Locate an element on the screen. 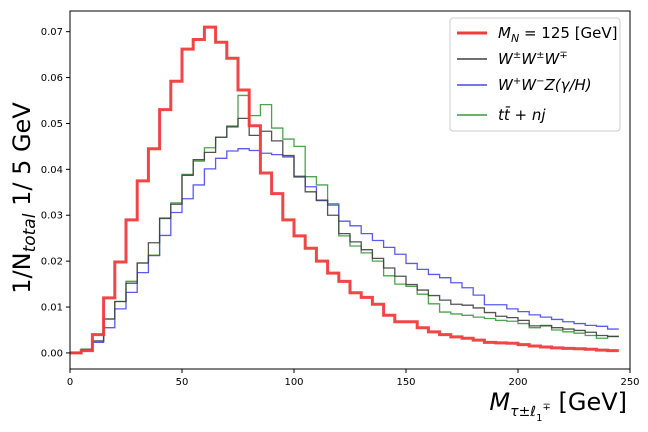 This screenshot has height=432, width=648. legend-label: MN = 125 [GeV] is located at coordinates (558, 34).